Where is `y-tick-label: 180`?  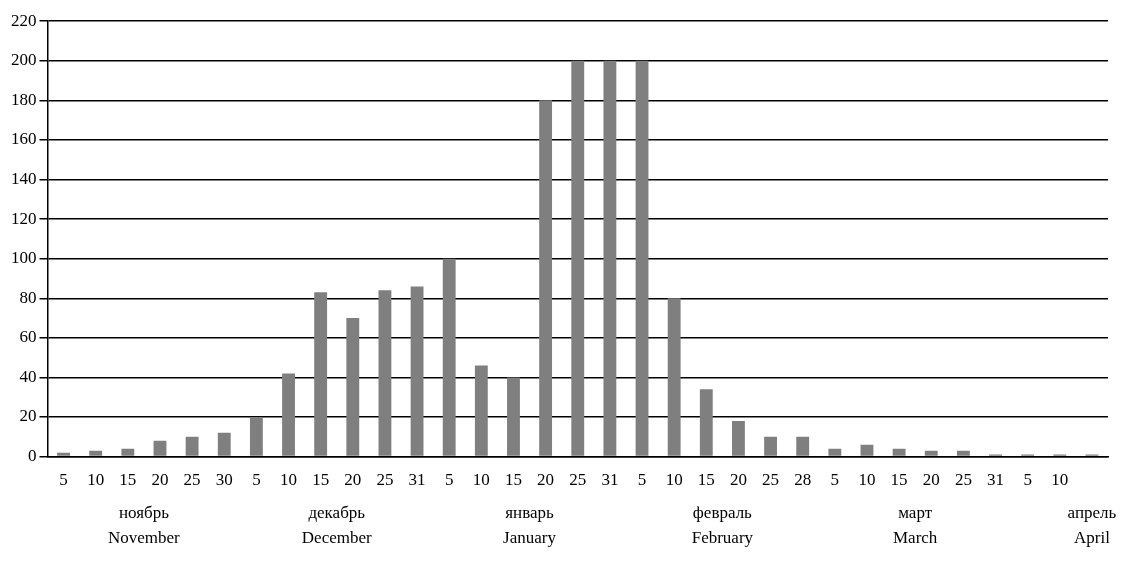
y-tick-label: 180 is located at coordinates (24, 99).